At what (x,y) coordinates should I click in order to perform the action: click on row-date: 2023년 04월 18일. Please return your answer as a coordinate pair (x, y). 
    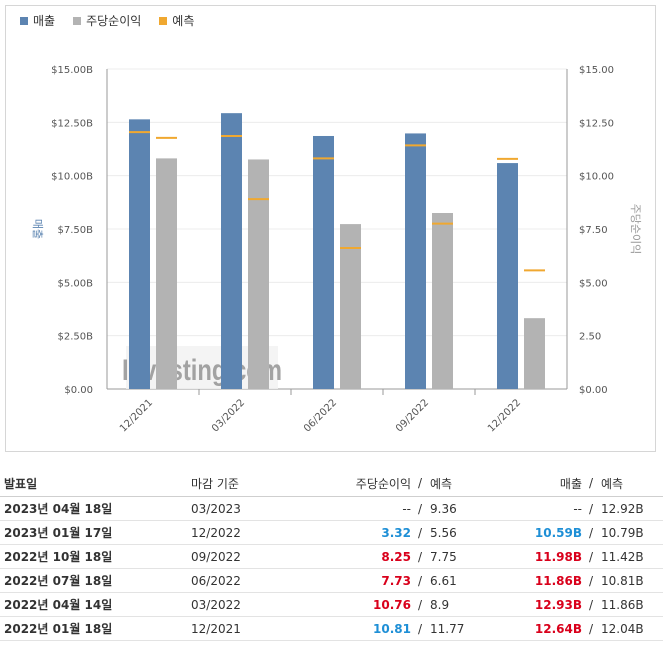
    Looking at the image, I should click on (93, 508).